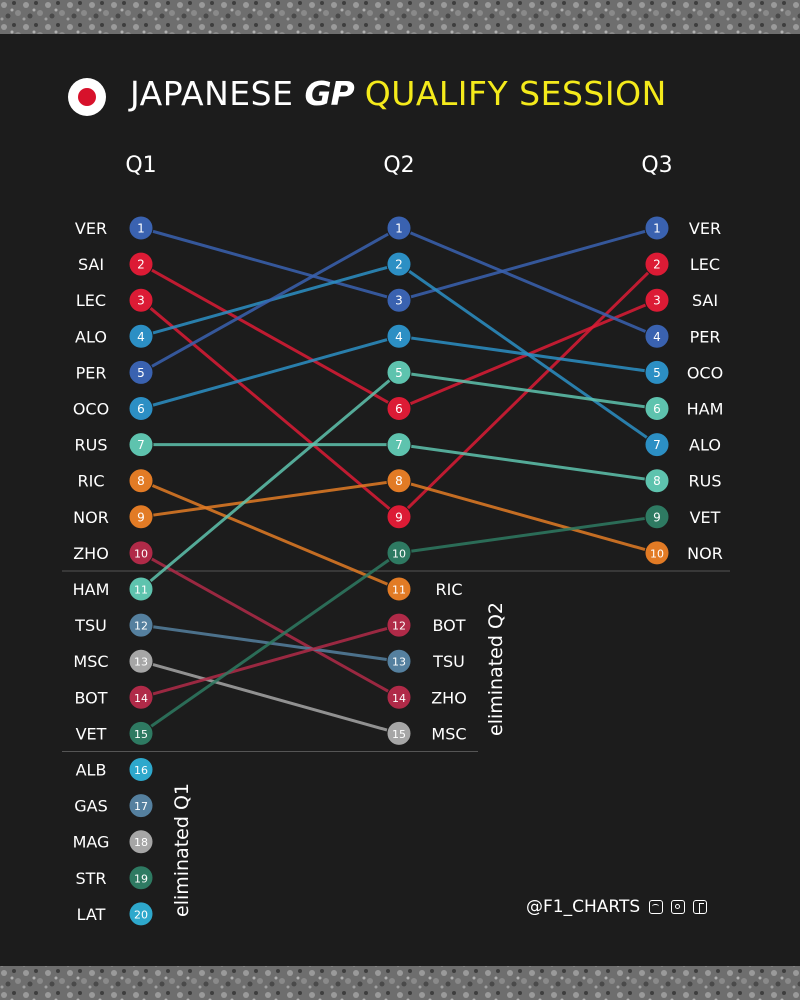 The image size is (800, 1000). I want to click on driver-label-q1-rus: RUS, so click(91, 445).